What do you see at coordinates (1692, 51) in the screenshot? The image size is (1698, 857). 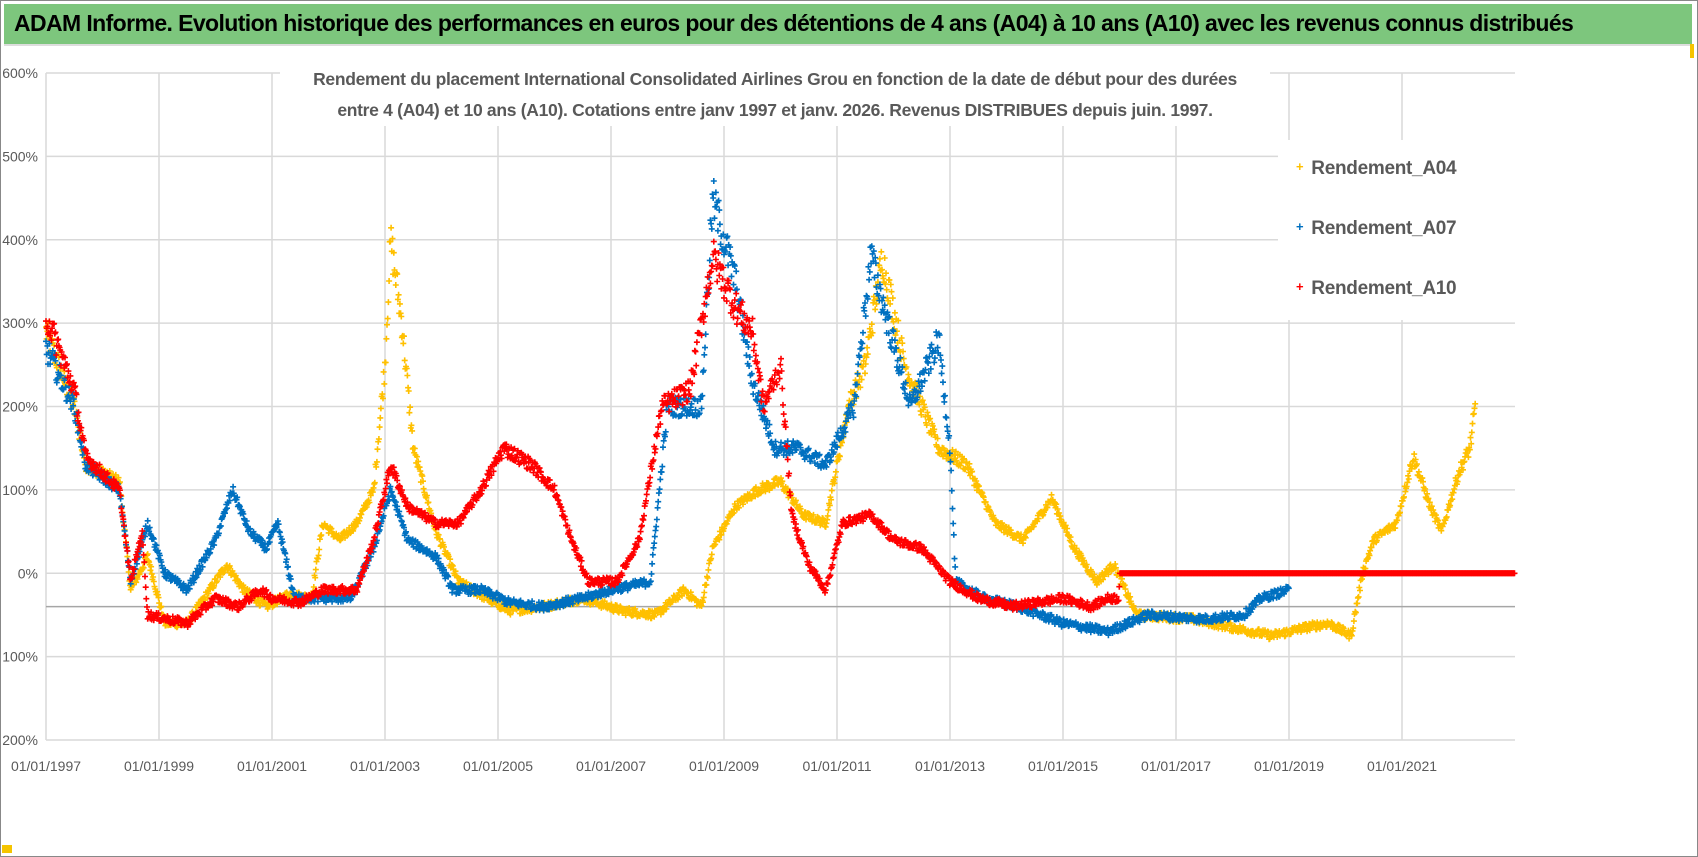 I see `accent-mark` at bounding box center [1692, 51].